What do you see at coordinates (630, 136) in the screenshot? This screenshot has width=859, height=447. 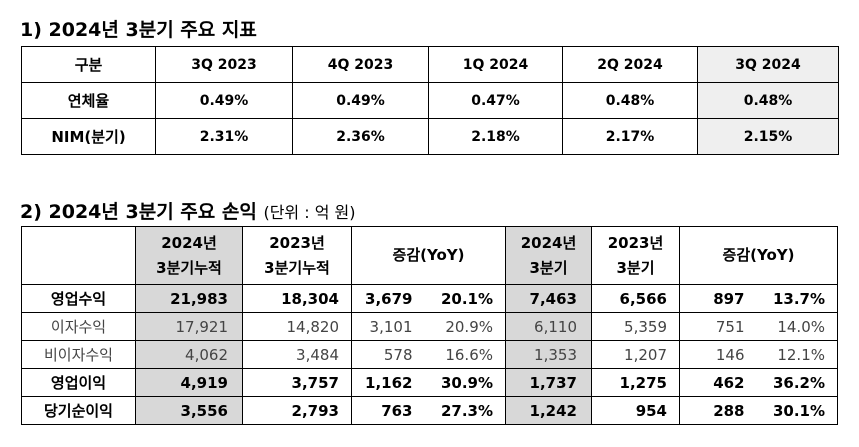 I see `table-cell: 2.17%` at bounding box center [630, 136].